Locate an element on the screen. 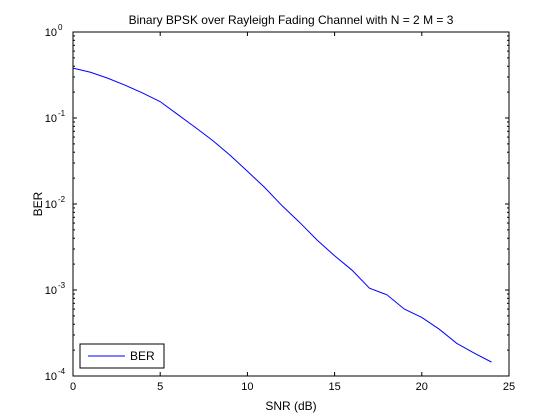 The image size is (560, 420). y-tick-label-exp: 0 is located at coordinates (60, 27).